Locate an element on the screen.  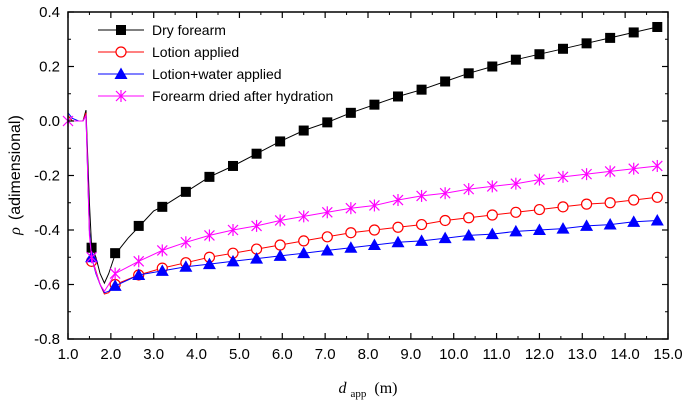
x-axis-symbol: d is located at coordinates (343, 388).